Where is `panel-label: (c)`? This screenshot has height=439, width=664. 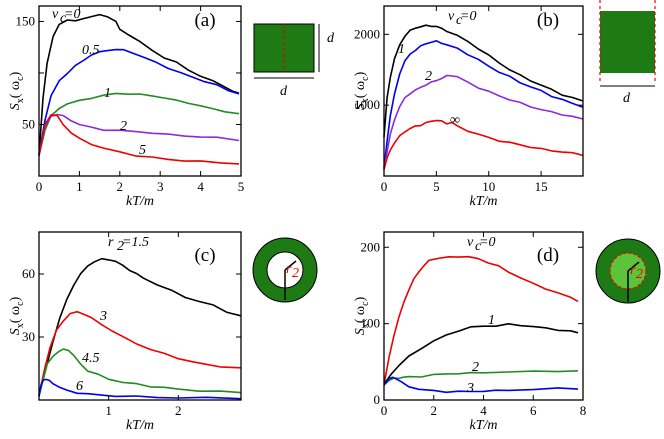 panel-label: (c) is located at coordinates (204, 255).